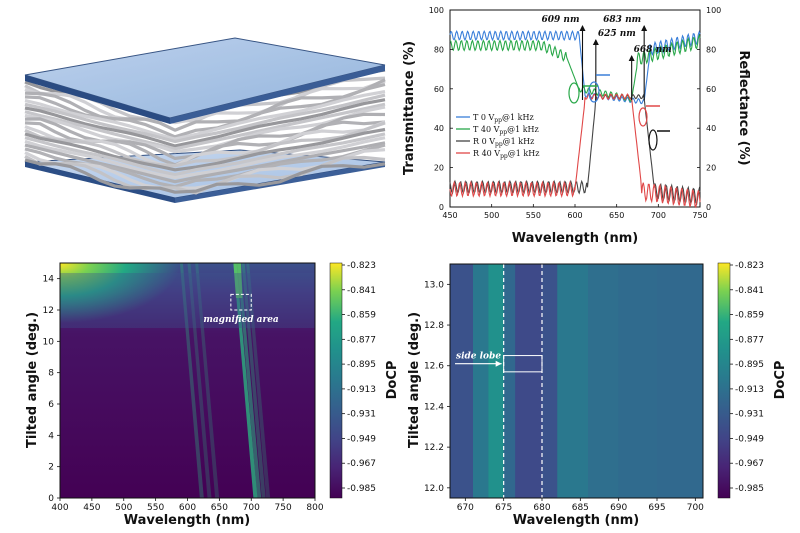 Image resolution: width=800 pixels, height=533 pixels. I want to click on colorbar-zoom, so click(724, 380).